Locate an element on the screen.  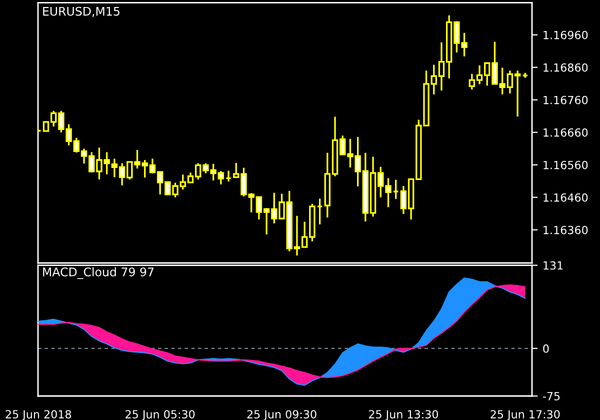
y-tick-label: 1.16460 is located at coordinates (566, 197).